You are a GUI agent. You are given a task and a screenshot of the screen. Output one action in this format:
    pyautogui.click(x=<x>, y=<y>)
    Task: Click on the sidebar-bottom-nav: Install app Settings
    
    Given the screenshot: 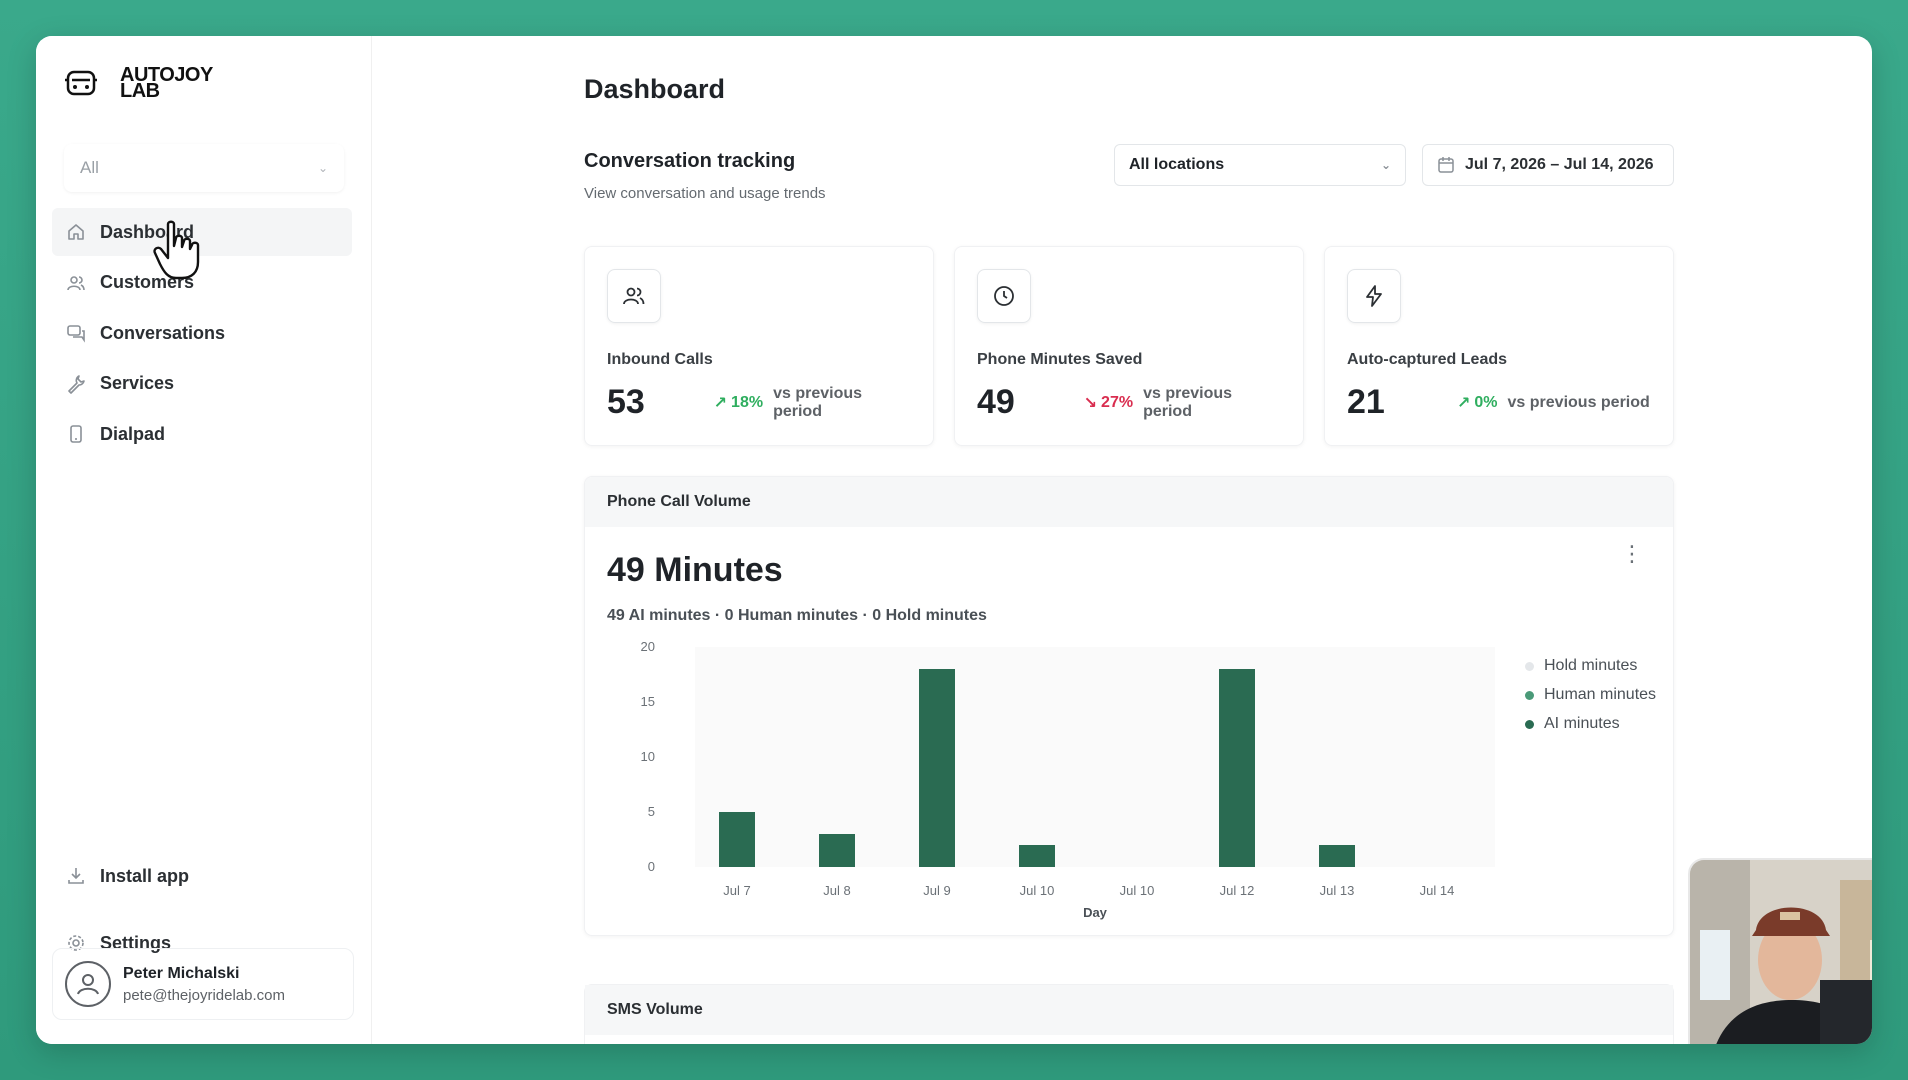 What is the action you would take?
    pyautogui.click(x=202, y=919)
    